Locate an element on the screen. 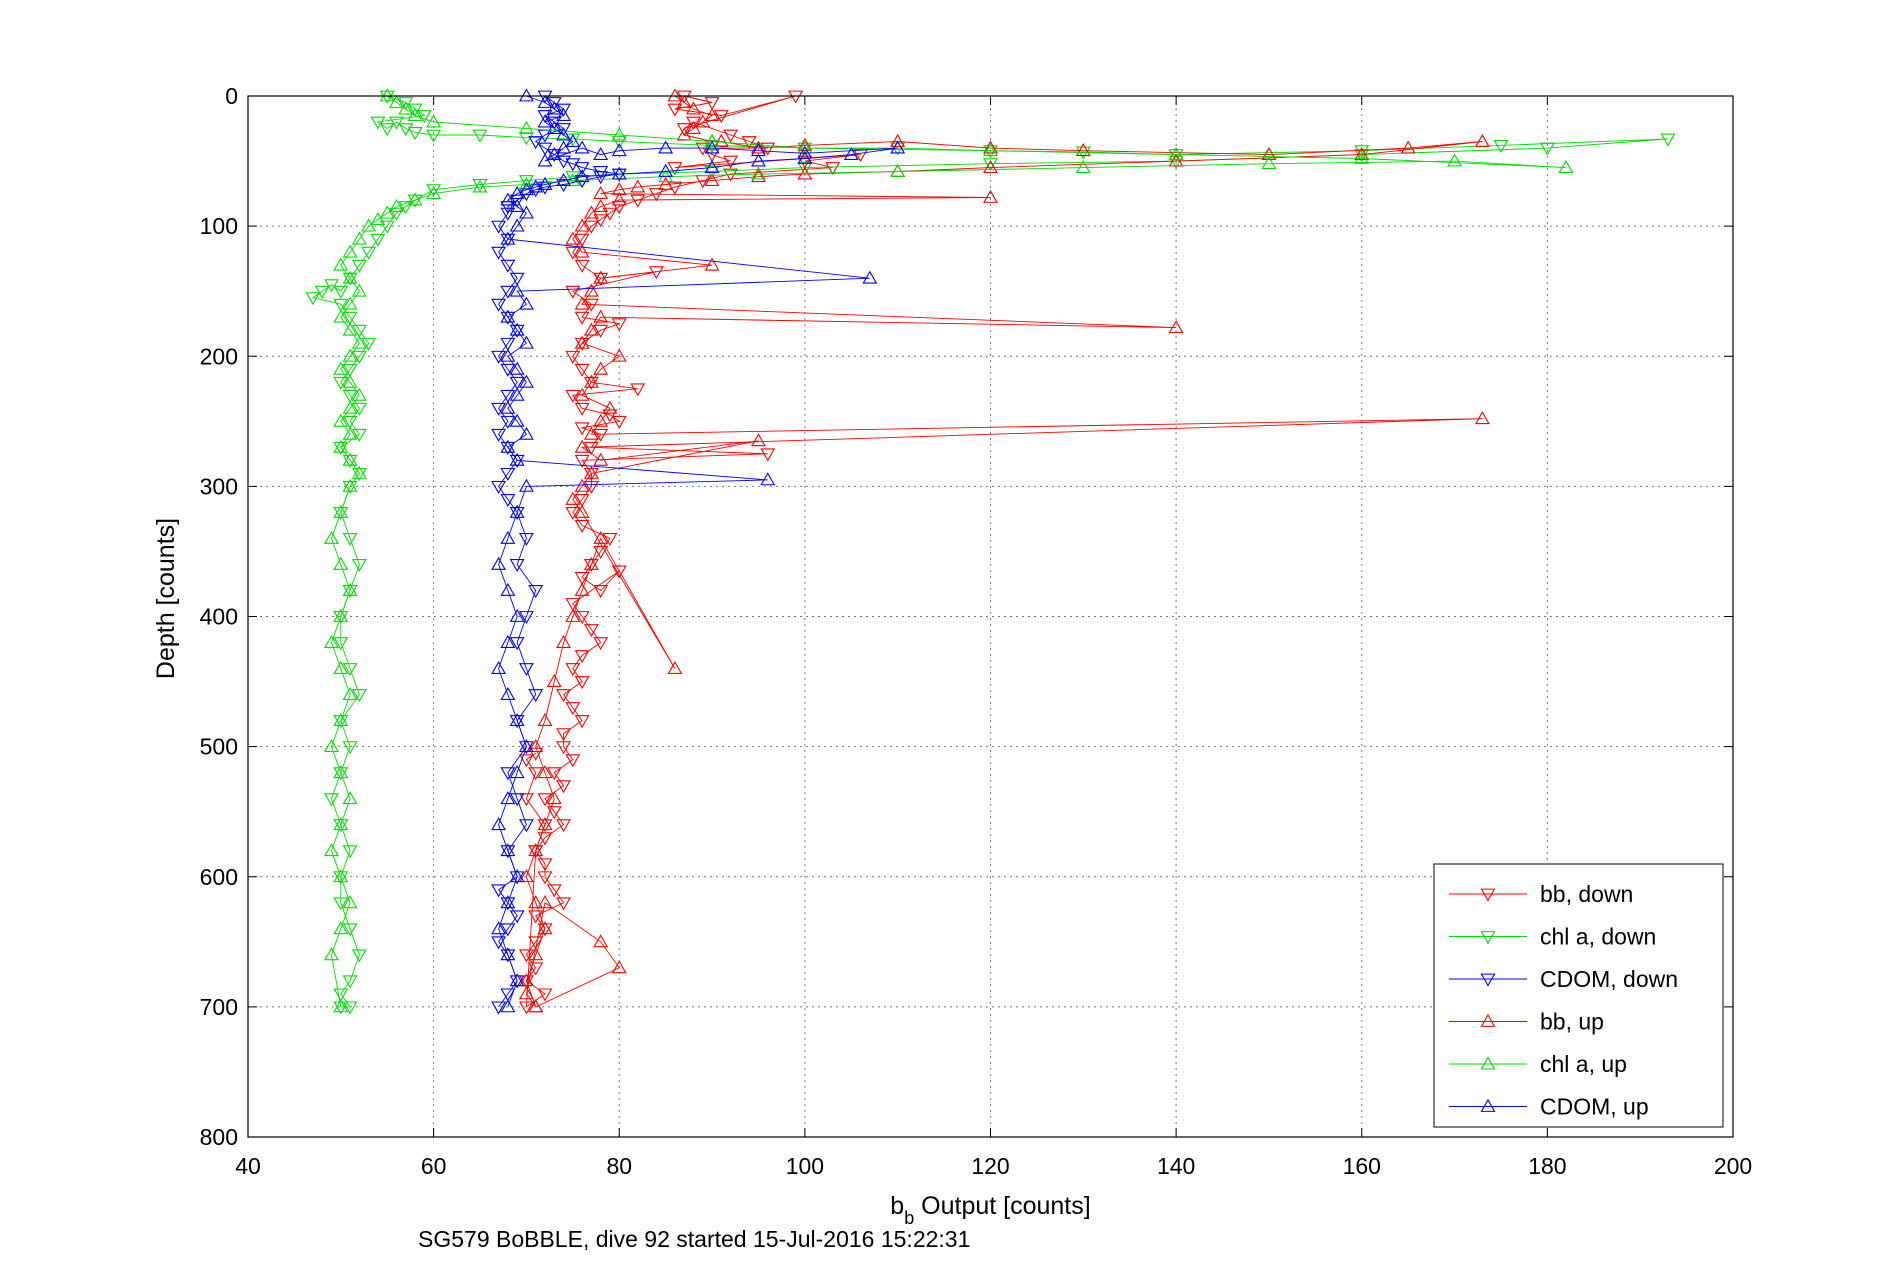 The width and height of the screenshot is (1891, 1267). legend-entry-label: chl a, down is located at coordinates (1598, 937).